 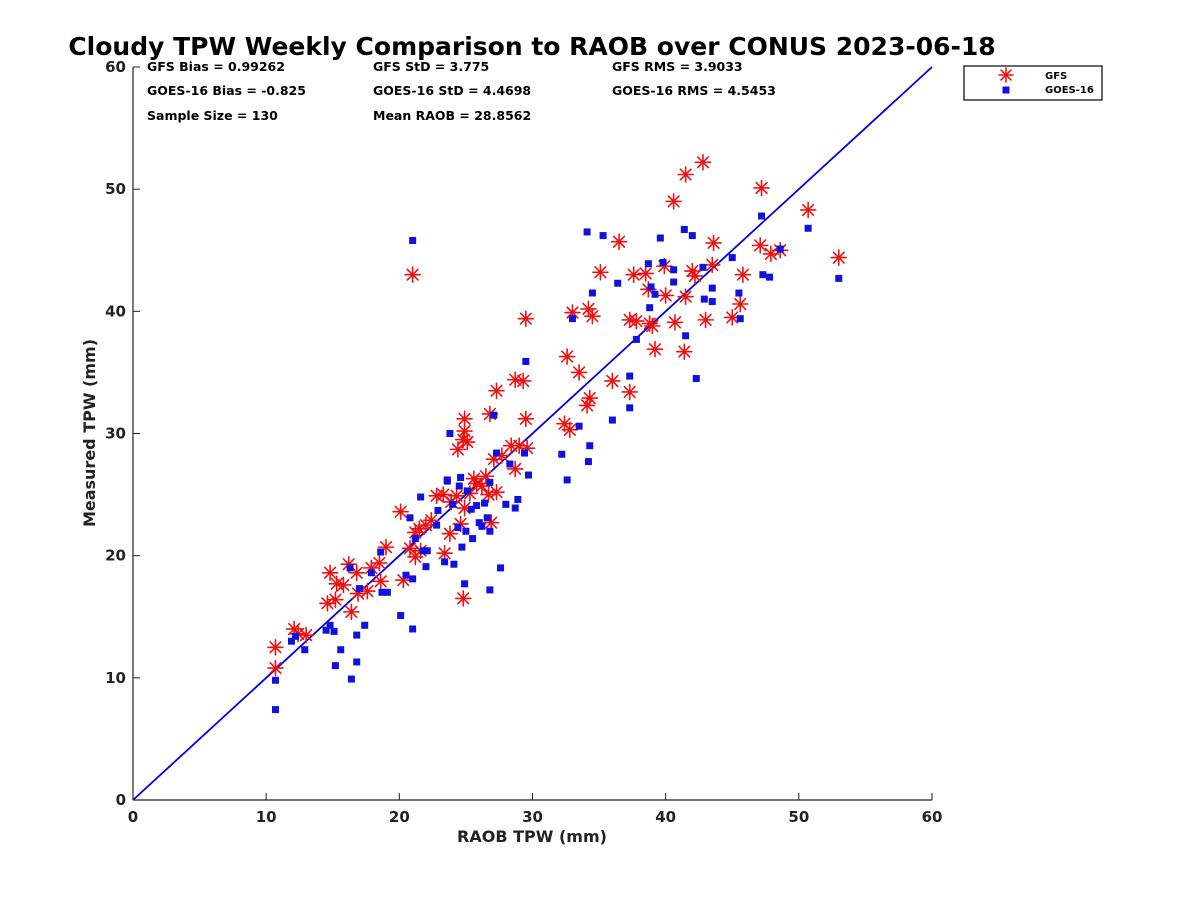 I want to click on stat-gfs-std: GFS StD = 3.775, so click(x=431, y=66).